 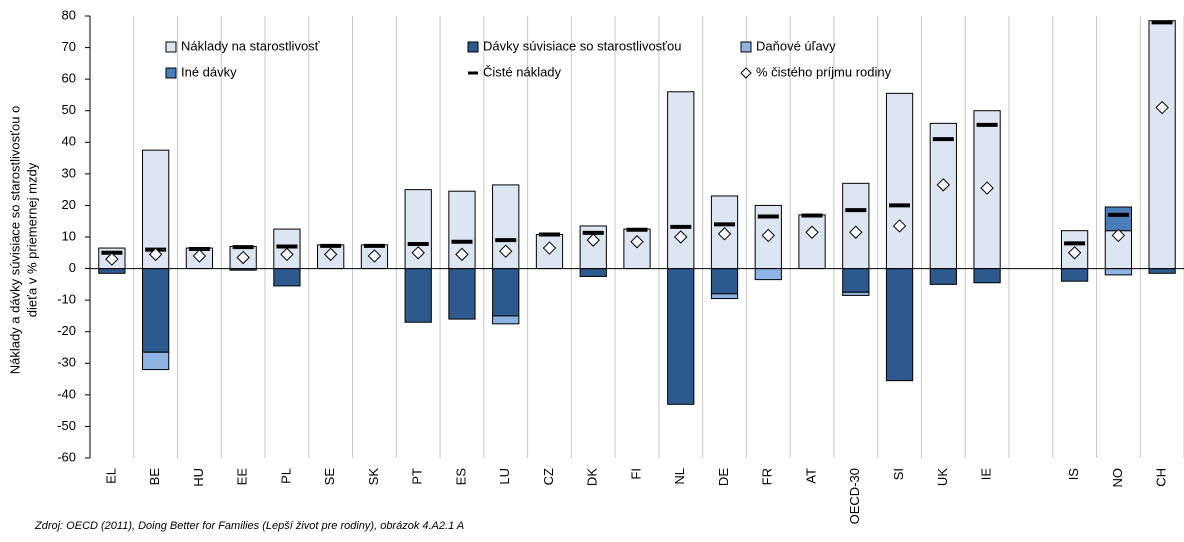 I want to click on x-tick-label: EL, so click(x=110, y=476).